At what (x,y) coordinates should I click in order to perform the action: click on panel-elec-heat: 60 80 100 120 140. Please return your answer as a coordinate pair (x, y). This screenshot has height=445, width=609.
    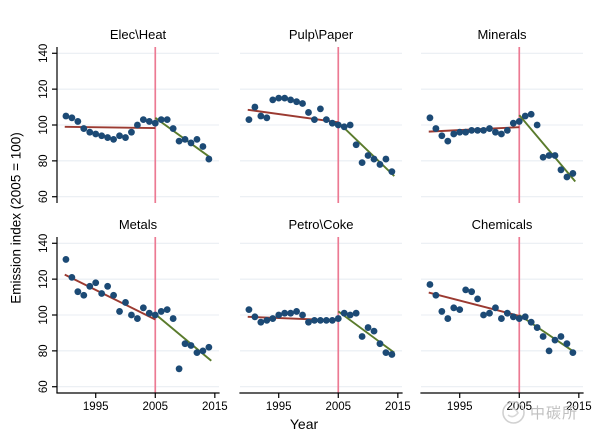
    Looking at the image, I should click on (128, 123).